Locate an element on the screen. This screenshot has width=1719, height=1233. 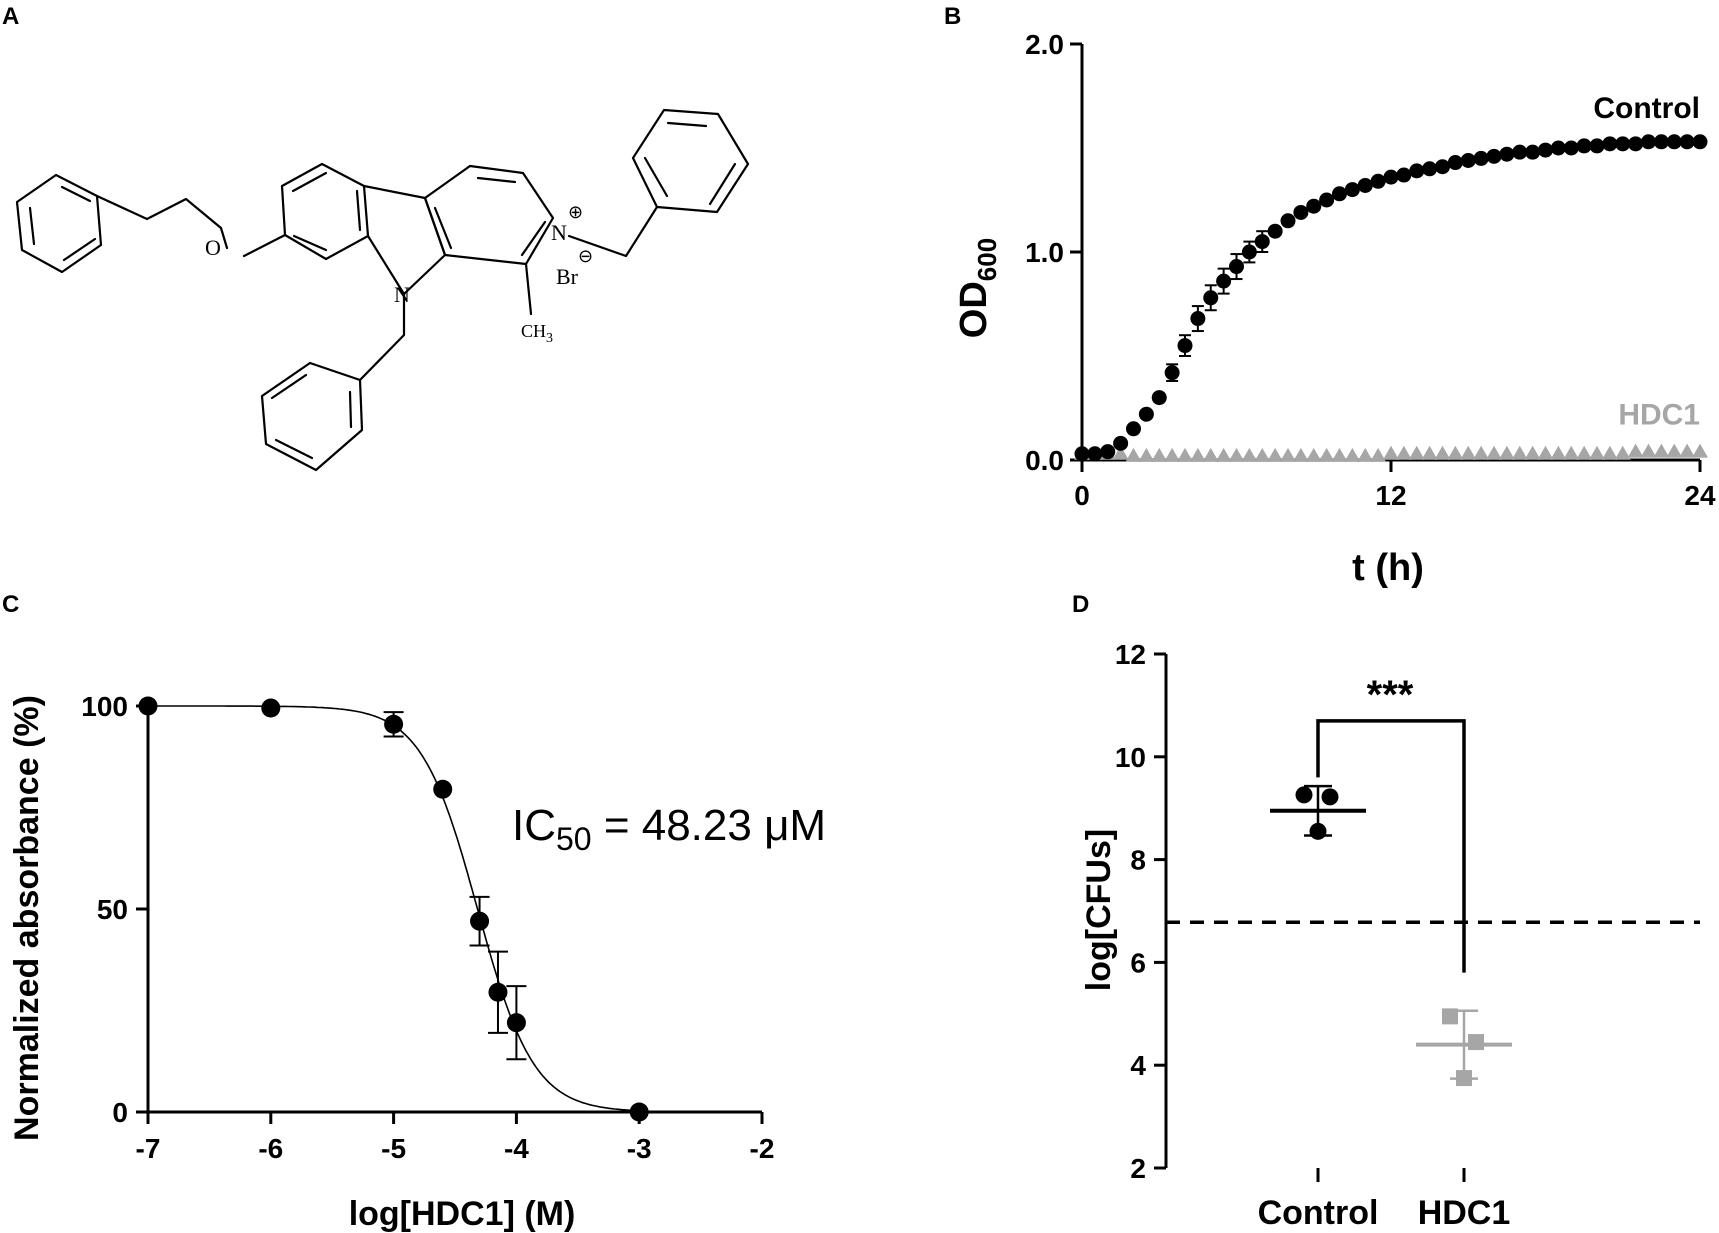
chart-b-y-tick-label: 2.0 is located at coordinates (1044, 44).